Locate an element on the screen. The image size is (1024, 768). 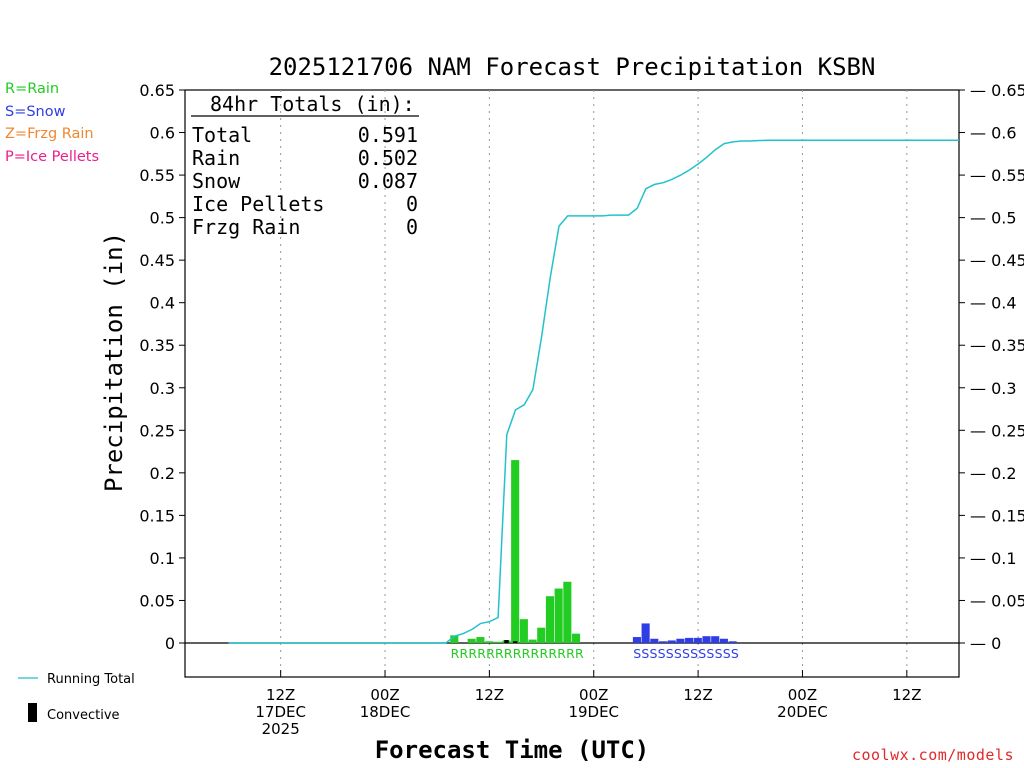
legend-ice-pellets: P=Ice Pellets is located at coordinates (52, 157).